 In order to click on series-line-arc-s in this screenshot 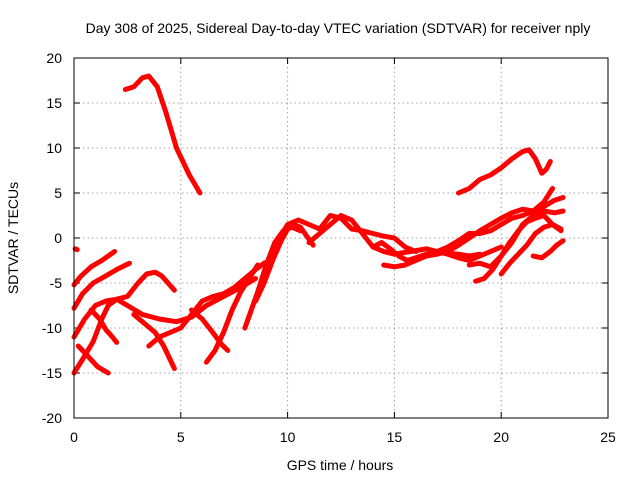, I will do `click(494, 220)`.